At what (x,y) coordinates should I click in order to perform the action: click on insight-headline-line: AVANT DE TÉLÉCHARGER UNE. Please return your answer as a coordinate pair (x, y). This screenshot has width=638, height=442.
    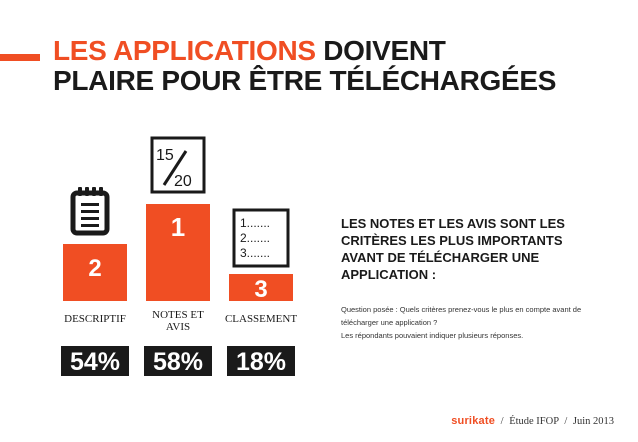
    Looking at the image, I should click on (440, 257).